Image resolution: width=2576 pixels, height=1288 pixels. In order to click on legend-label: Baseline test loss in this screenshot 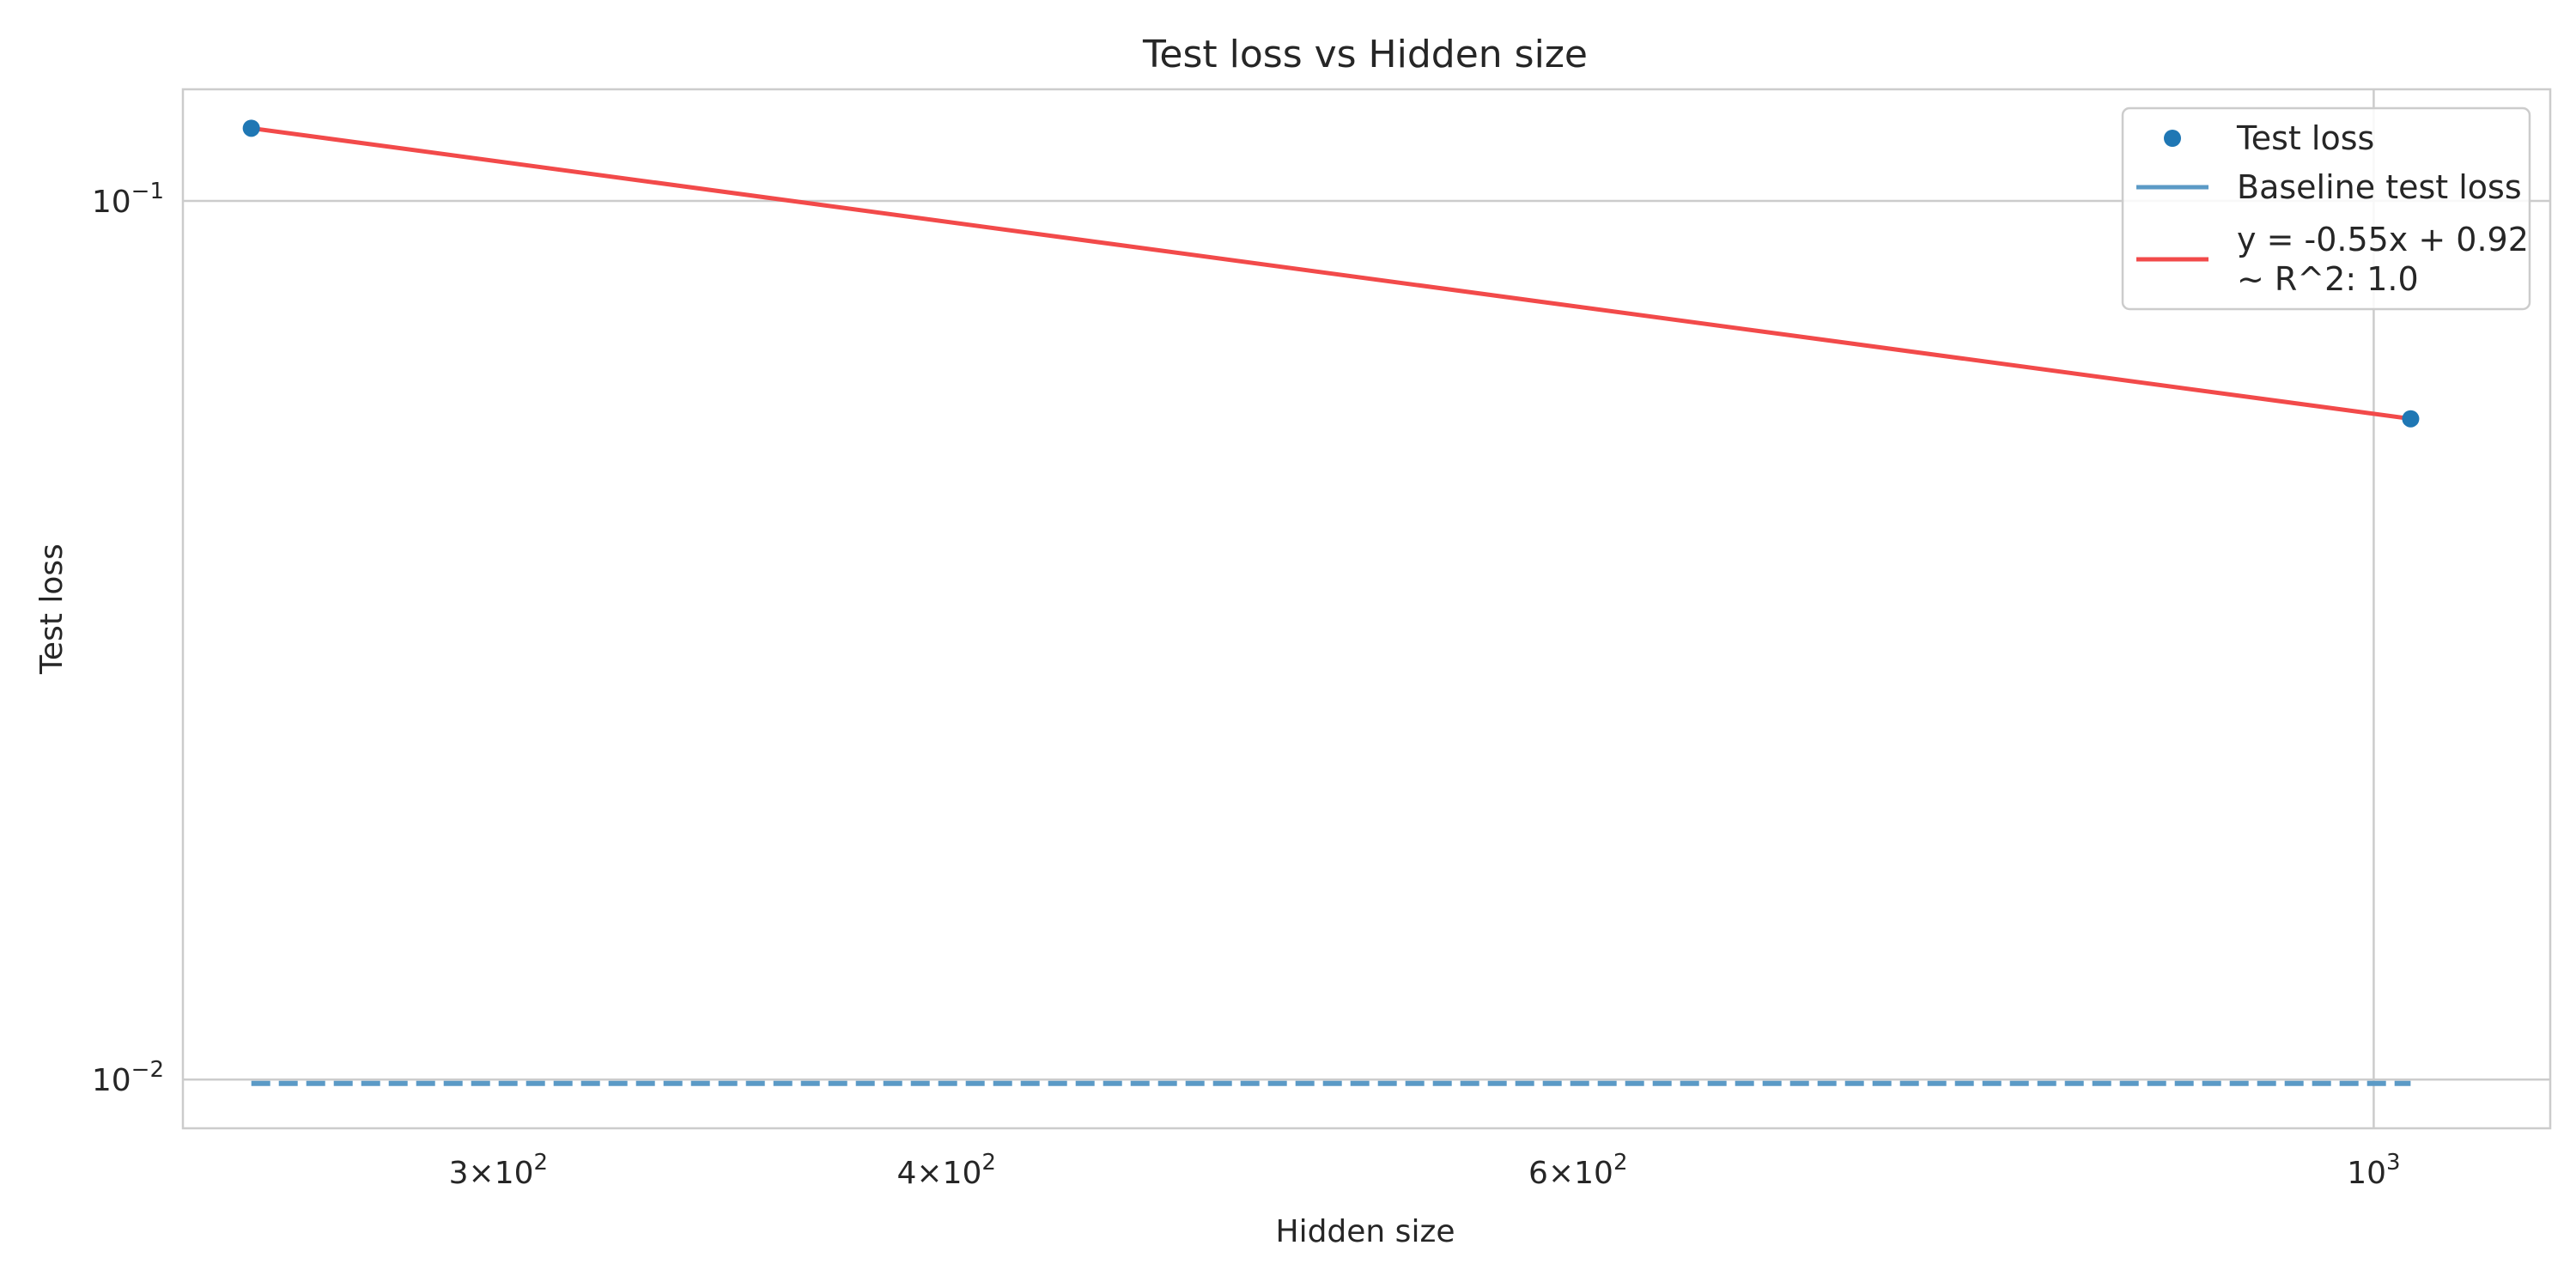, I will do `click(2379, 187)`.